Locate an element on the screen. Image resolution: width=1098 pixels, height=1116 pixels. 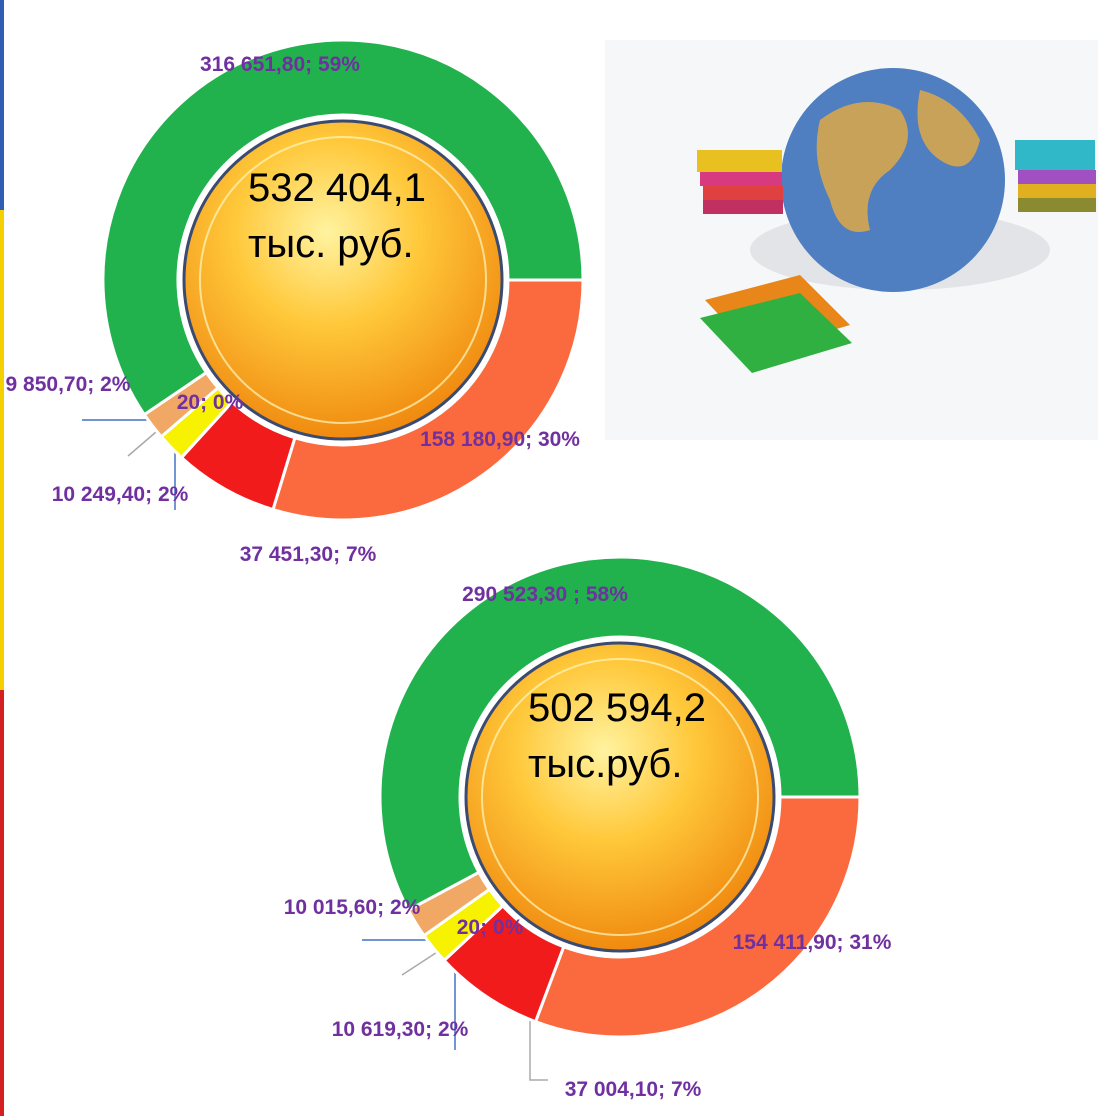
data-label: 37 004,10; 7% is located at coordinates (633, 1089).